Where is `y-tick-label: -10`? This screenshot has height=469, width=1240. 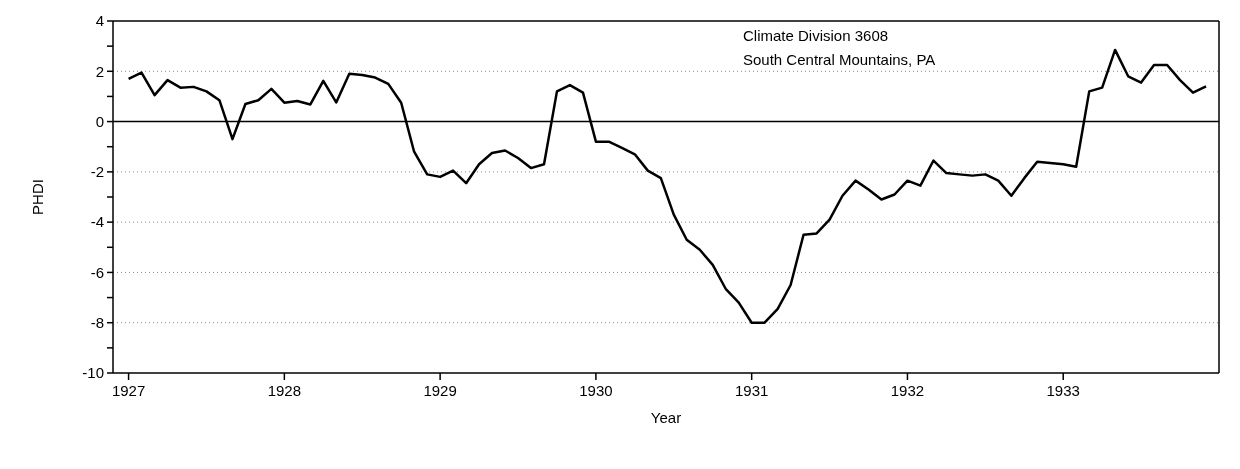
y-tick-label: -10 is located at coordinates (93, 373).